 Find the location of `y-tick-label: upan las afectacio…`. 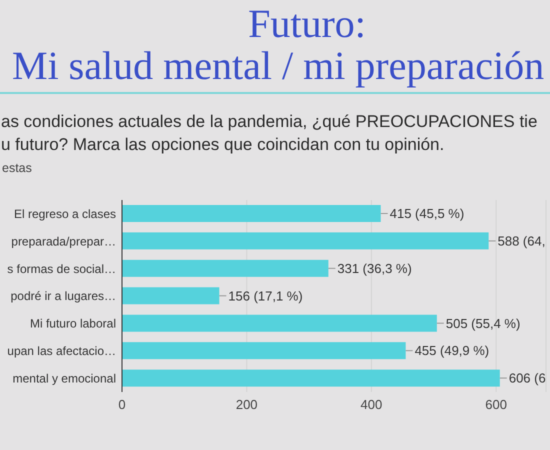

y-tick-label: upan las afectacio… is located at coordinates (61, 351).